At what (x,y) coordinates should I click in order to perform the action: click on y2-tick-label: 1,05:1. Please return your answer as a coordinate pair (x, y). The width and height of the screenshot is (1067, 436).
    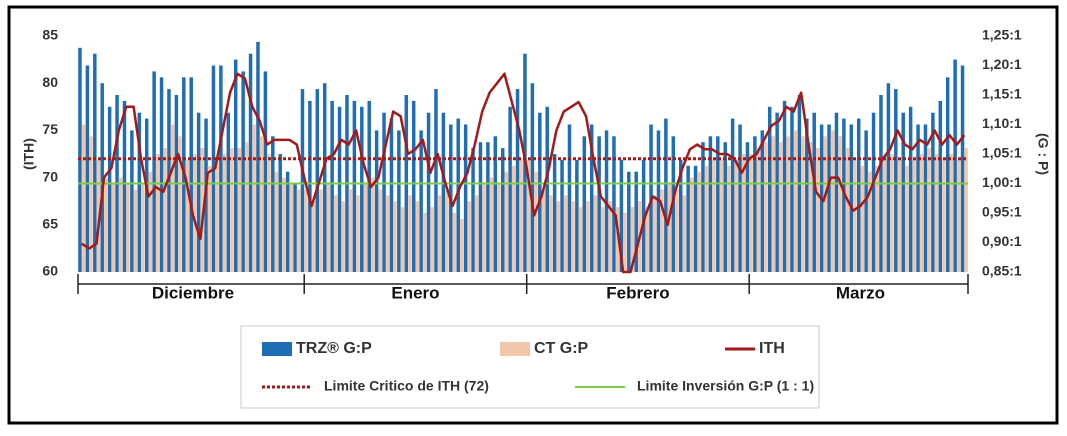
    Looking at the image, I should click on (1002, 153).